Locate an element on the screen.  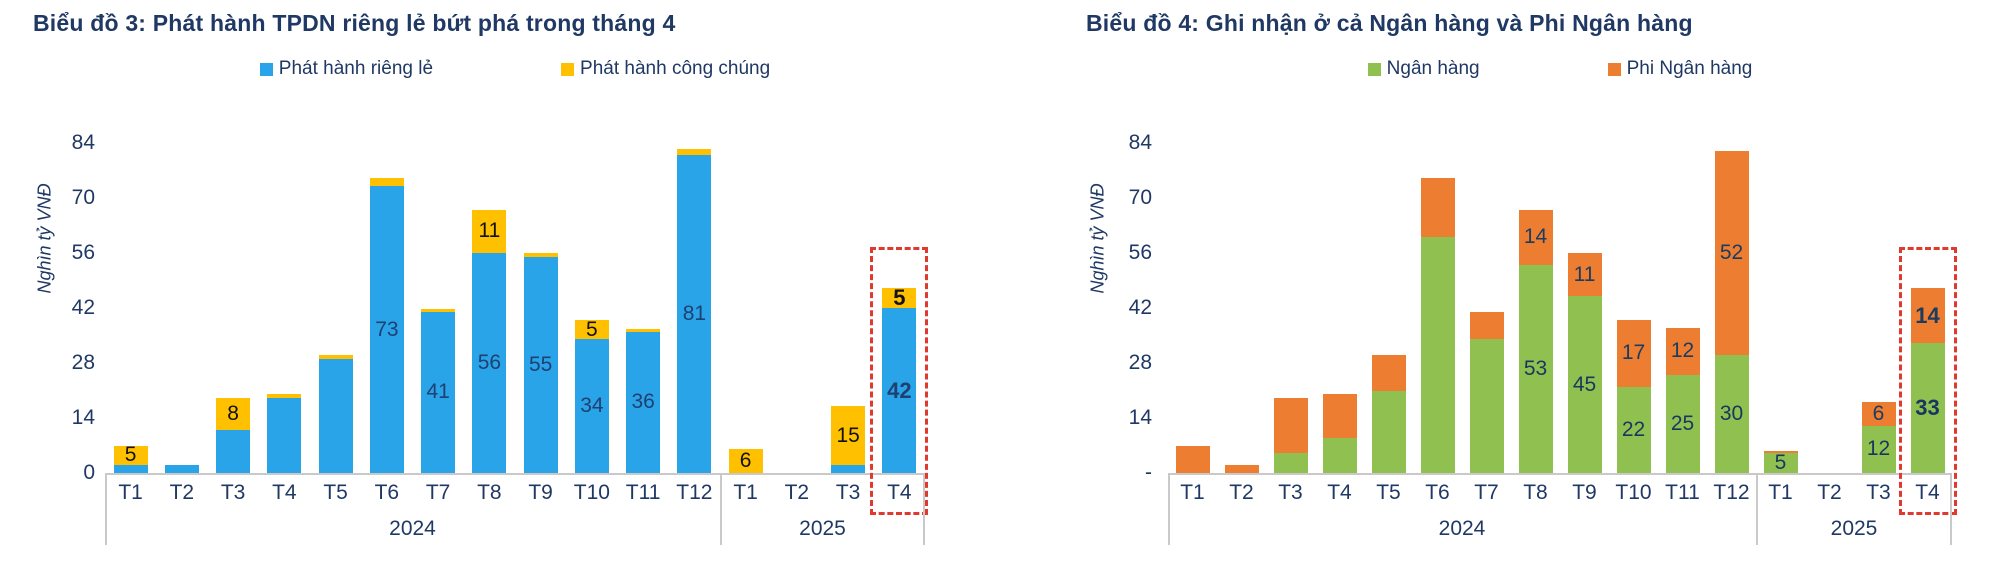
year-label: 2024 is located at coordinates (412, 528).